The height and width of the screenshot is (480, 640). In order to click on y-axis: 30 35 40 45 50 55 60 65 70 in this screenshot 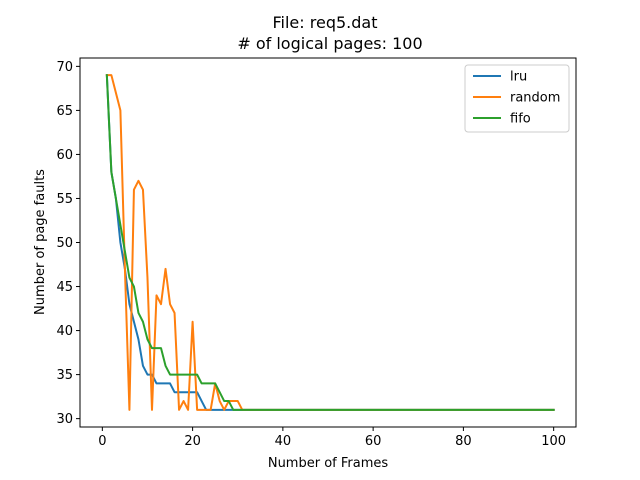, I will do `click(68, 243)`.